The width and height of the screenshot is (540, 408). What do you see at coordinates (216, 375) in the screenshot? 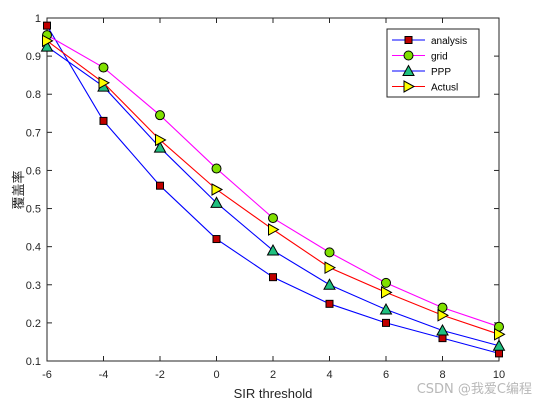
I see `x-tick-label: 0` at bounding box center [216, 375].